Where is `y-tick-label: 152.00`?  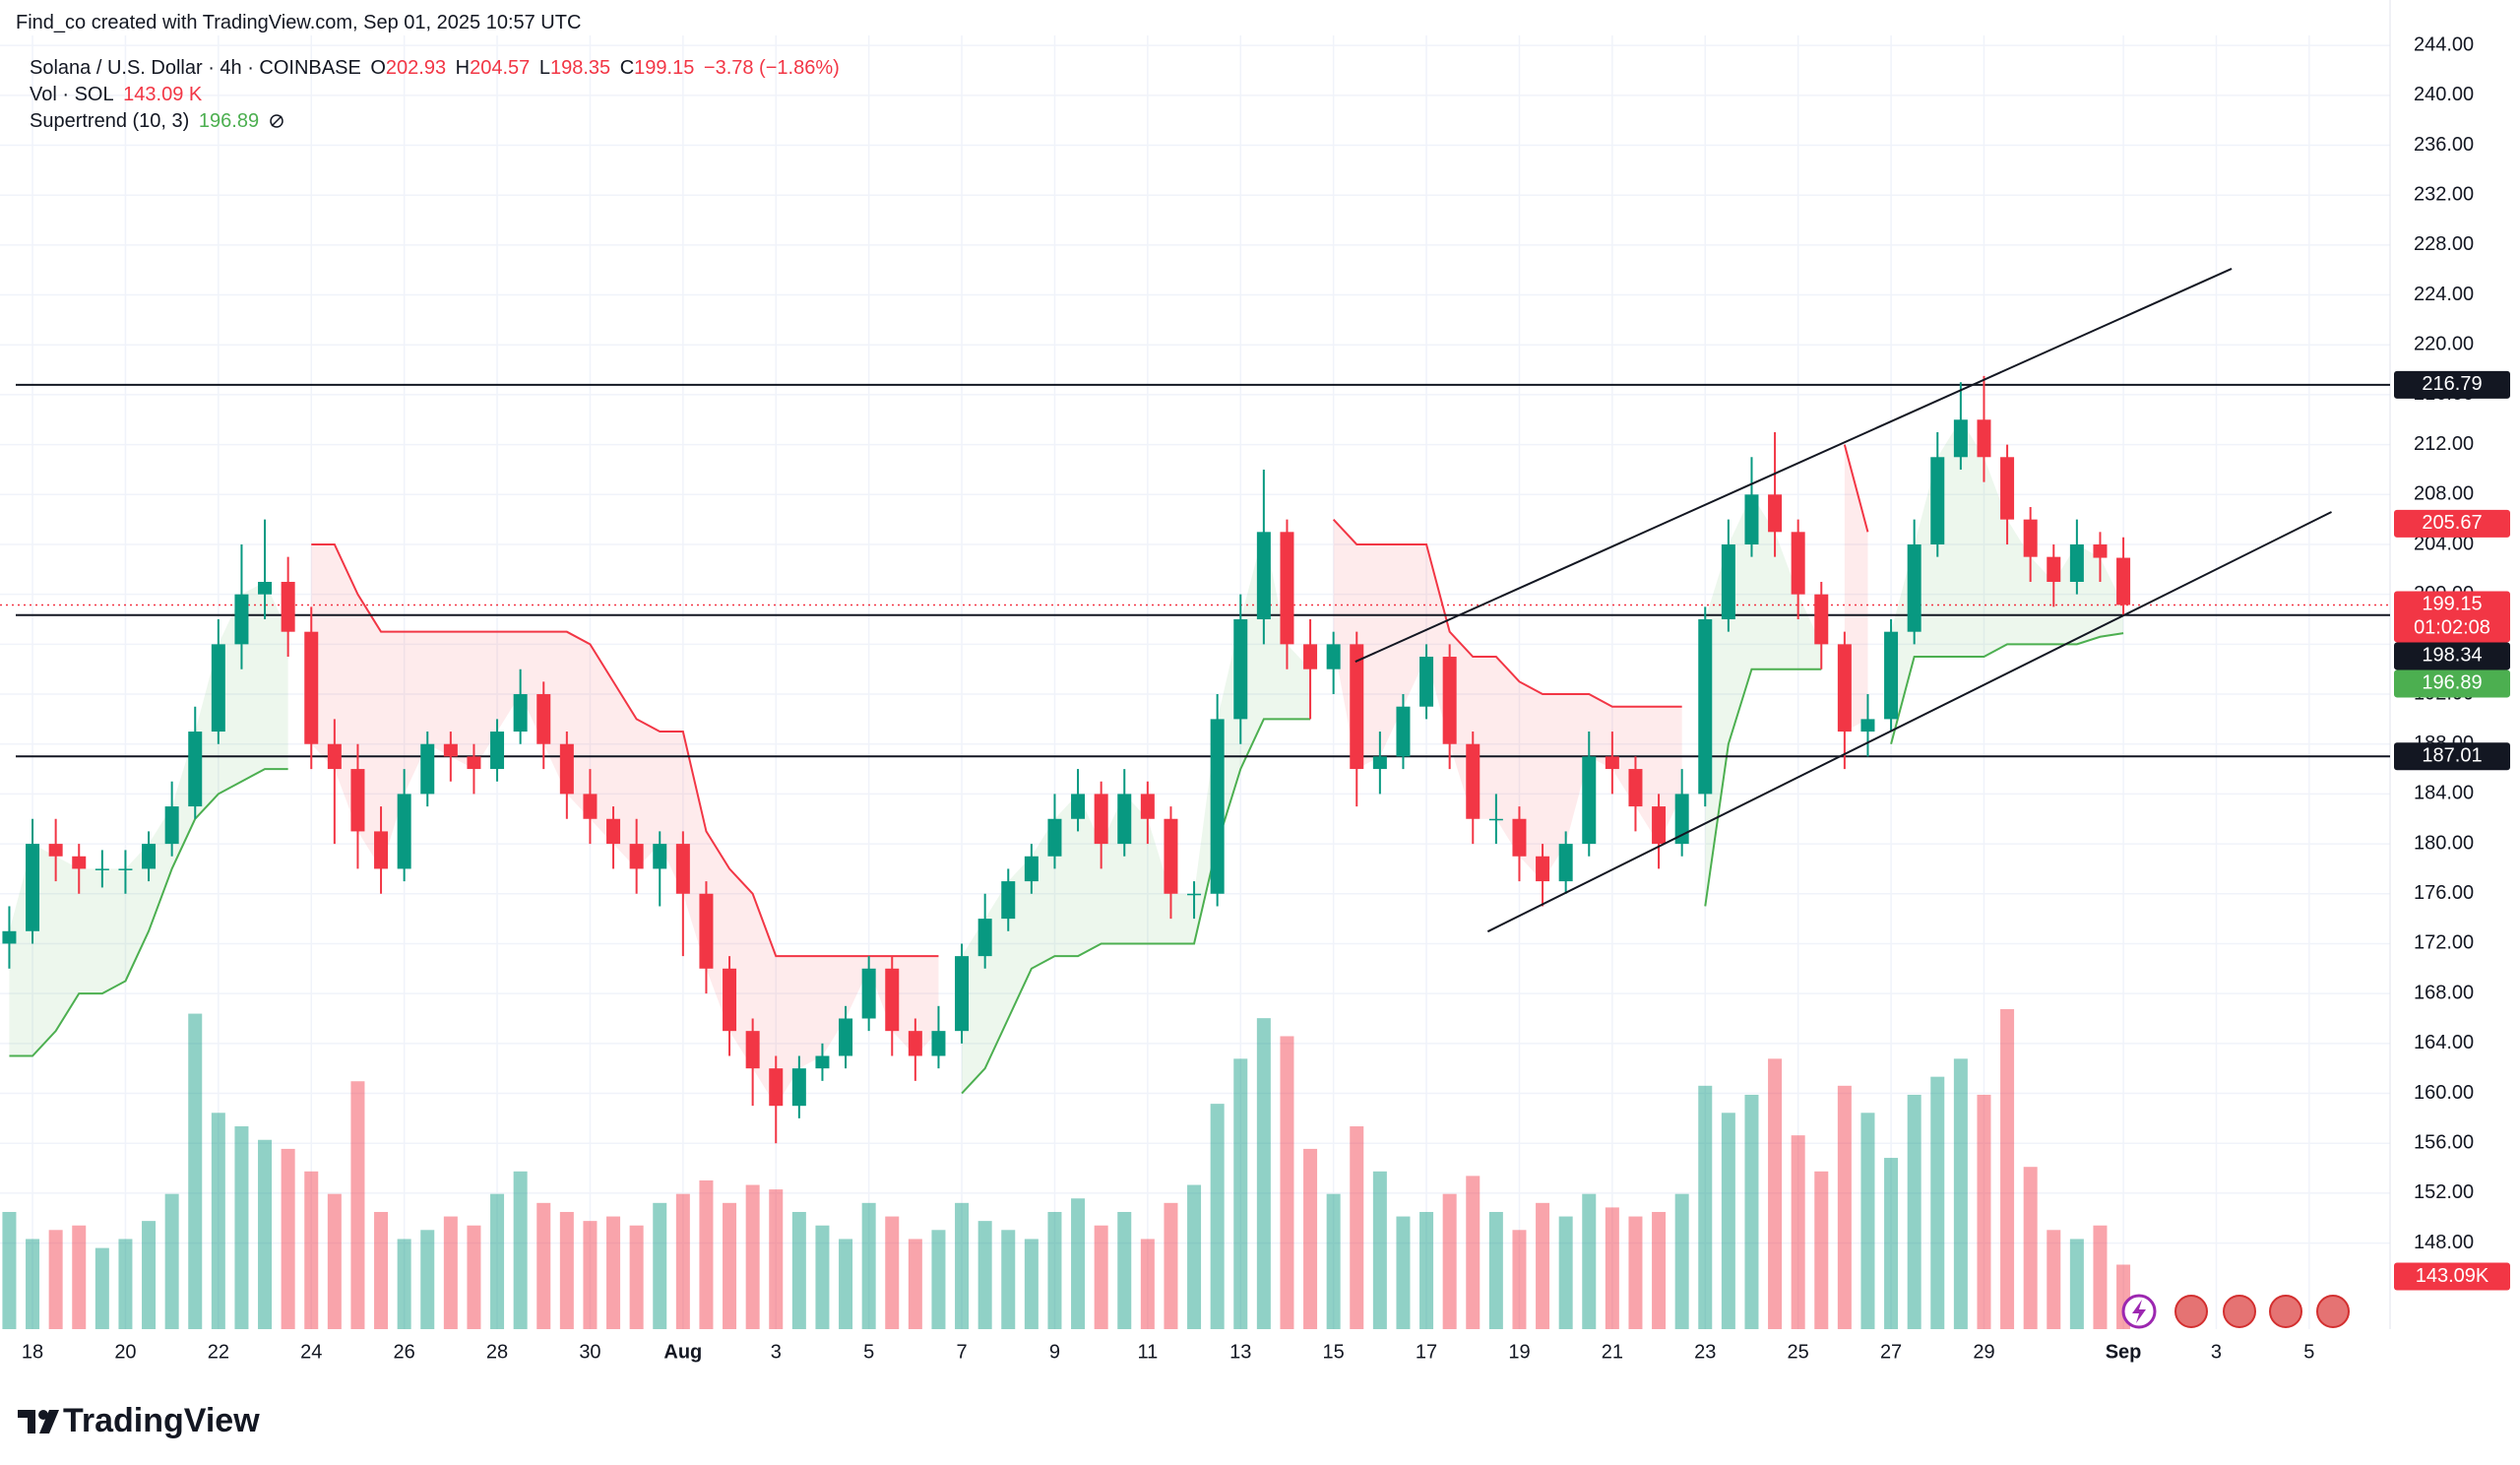
y-tick-label: 152.00 is located at coordinates (2444, 1192).